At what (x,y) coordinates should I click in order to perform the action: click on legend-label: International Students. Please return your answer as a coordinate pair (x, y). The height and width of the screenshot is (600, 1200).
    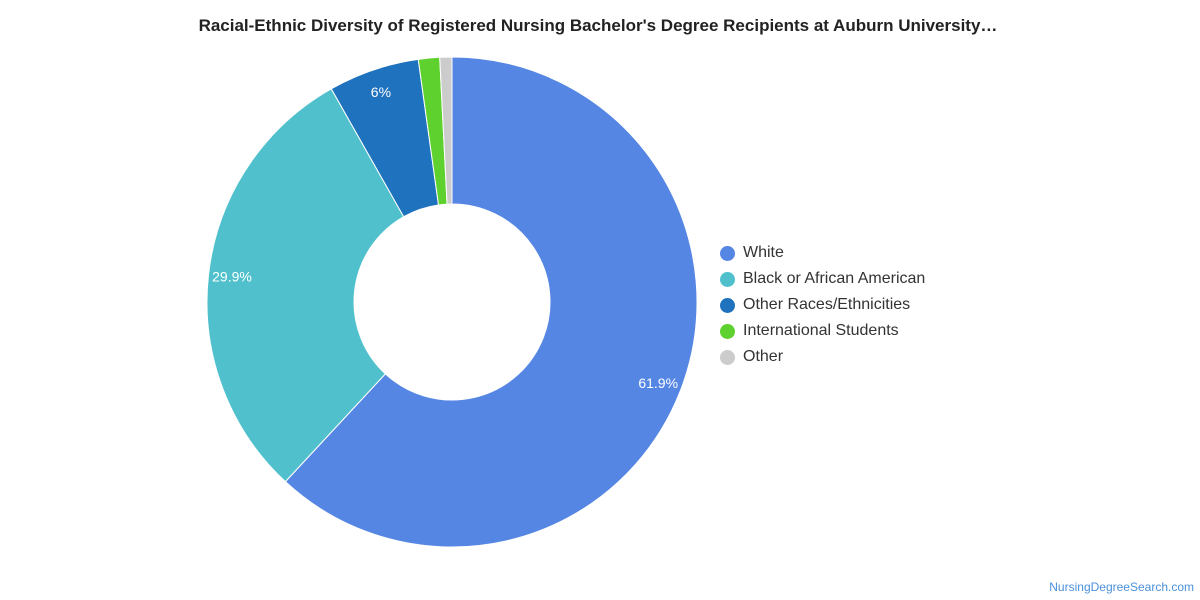
    Looking at the image, I should click on (821, 330).